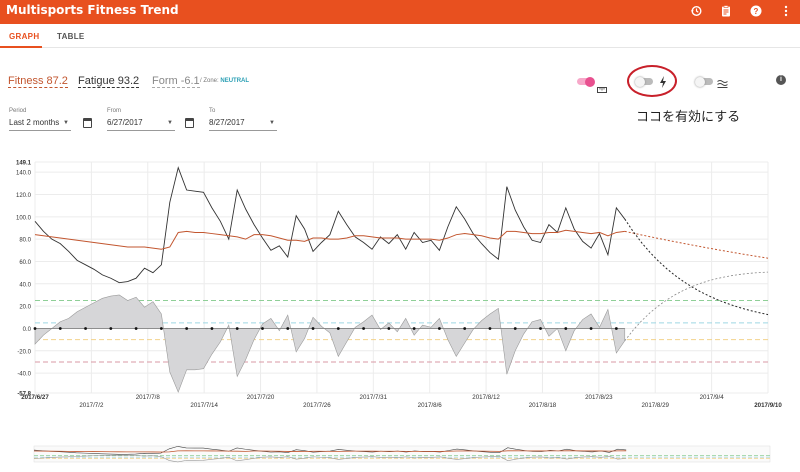 The image size is (800, 472). What do you see at coordinates (189, 123) in the screenshot?
I see `to-calendar-icon` at bounding box center [189, 123].